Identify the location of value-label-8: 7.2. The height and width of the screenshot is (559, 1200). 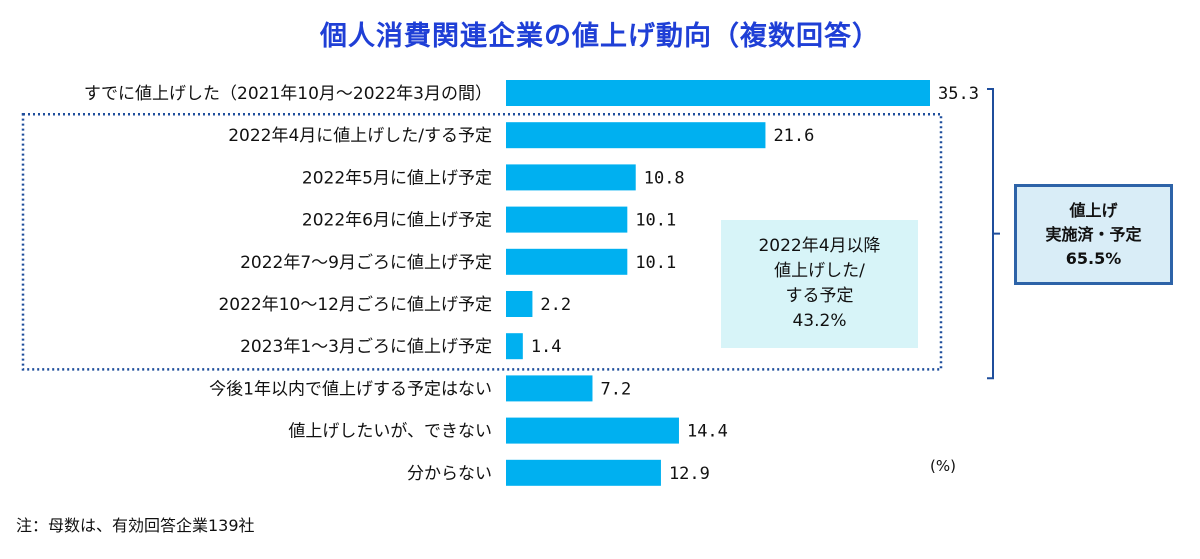
(615, 389).